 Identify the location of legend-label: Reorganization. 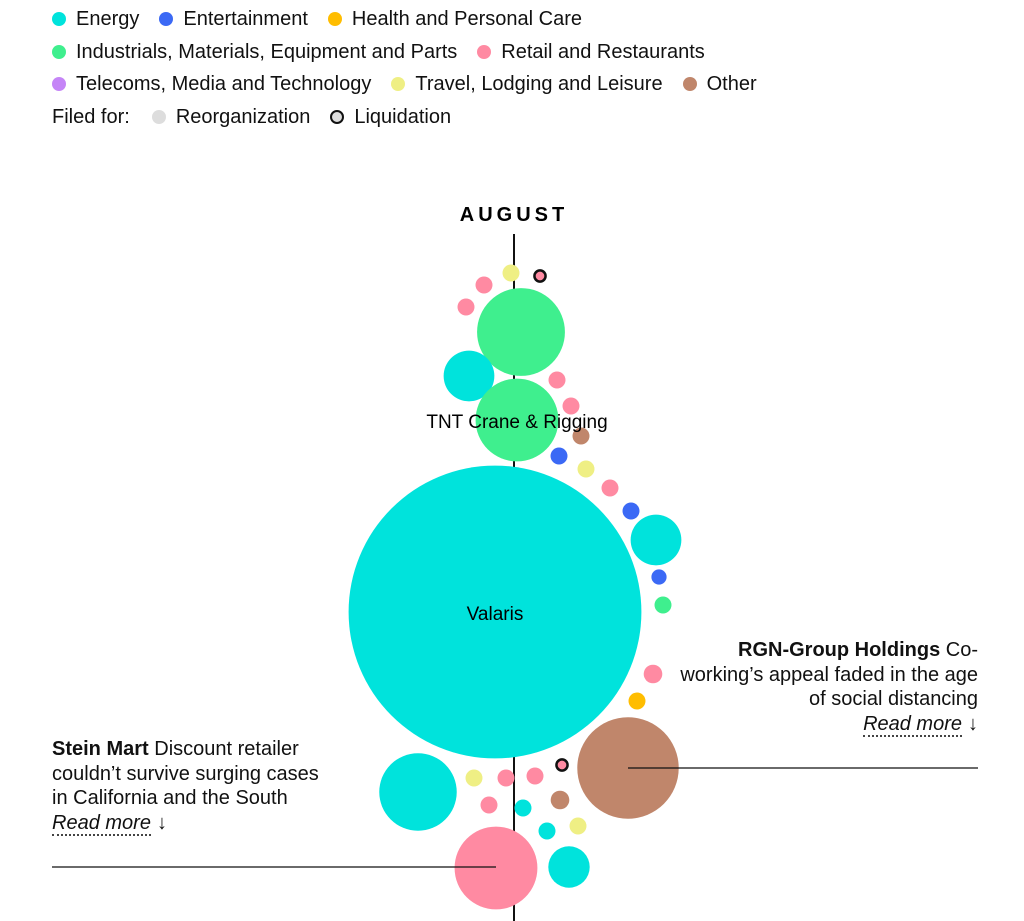
(243, 116).